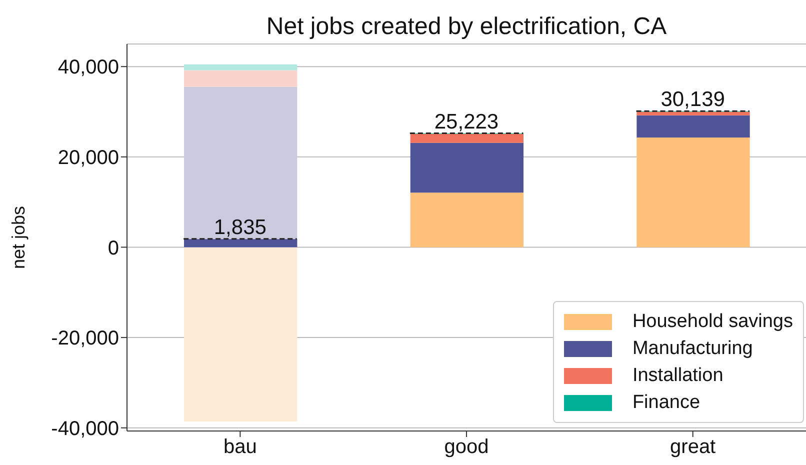 The height and width of the screenshot is (465, 806). Describe the element at coordinates (692, 100) in the screenshot. I see `annotation: 30,139` at that location.